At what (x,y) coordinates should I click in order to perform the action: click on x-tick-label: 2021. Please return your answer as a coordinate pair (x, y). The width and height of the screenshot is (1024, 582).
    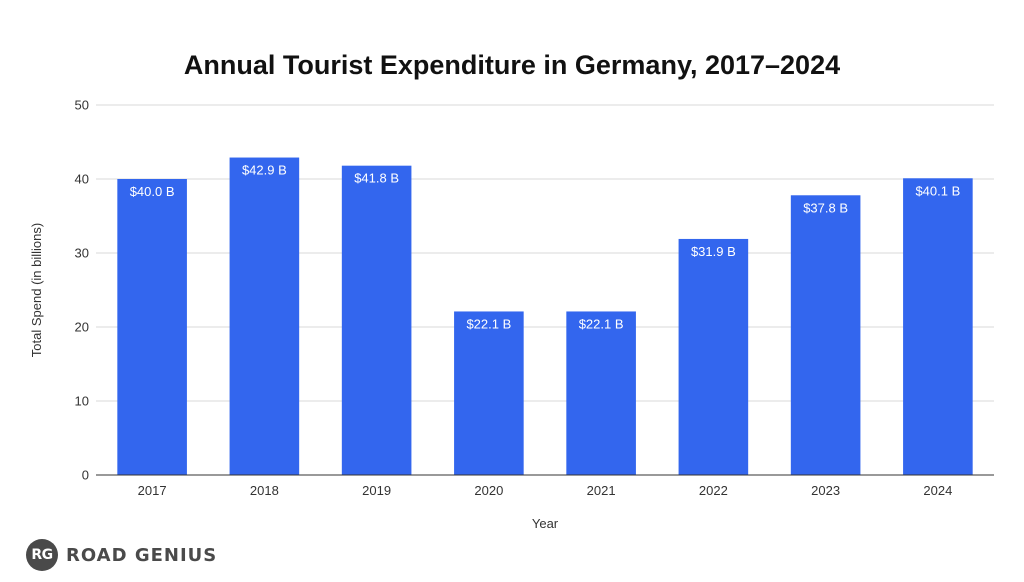
    Looking at the image, I should click on (601, 490).